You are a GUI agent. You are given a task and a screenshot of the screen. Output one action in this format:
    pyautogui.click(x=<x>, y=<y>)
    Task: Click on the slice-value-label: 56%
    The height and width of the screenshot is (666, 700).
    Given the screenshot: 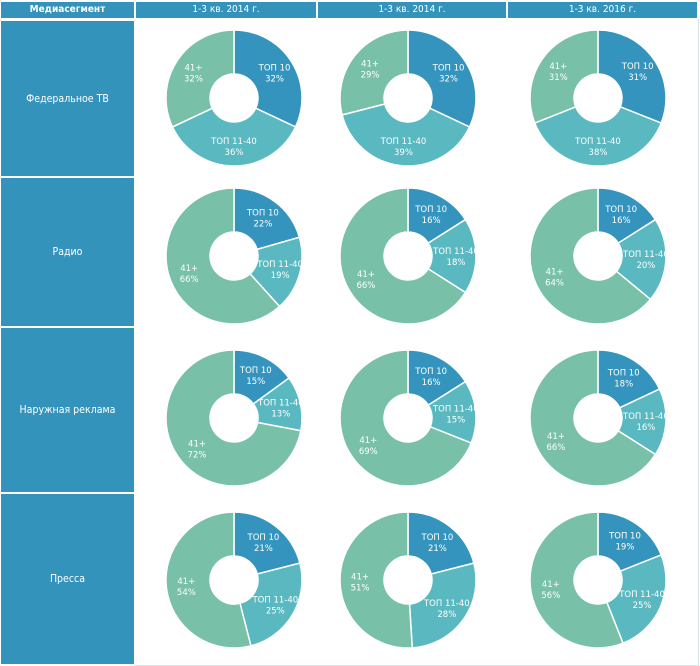 What is the action you would take?
    pyautogui.click(x=550, y=596)
    